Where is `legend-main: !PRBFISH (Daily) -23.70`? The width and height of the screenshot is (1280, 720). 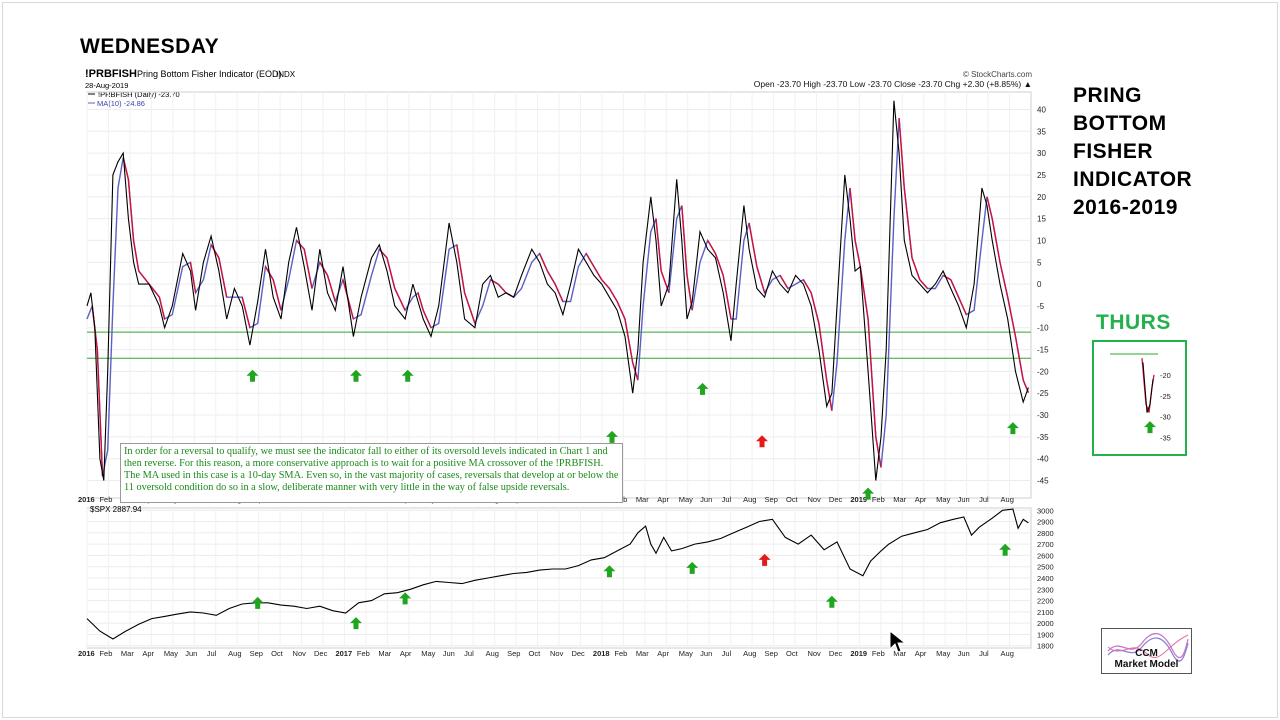
legend-main: !PRBFISH (Daily) -23.70 is located at coordinates (139, 94).